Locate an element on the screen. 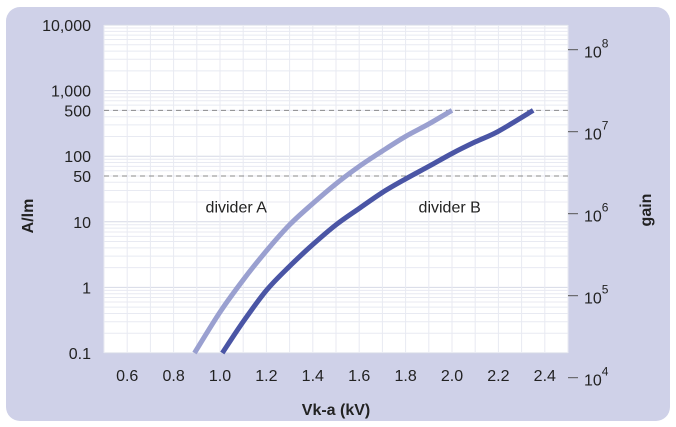  y2-tick-label: 10⁸ is located at coordinates (596, 49).